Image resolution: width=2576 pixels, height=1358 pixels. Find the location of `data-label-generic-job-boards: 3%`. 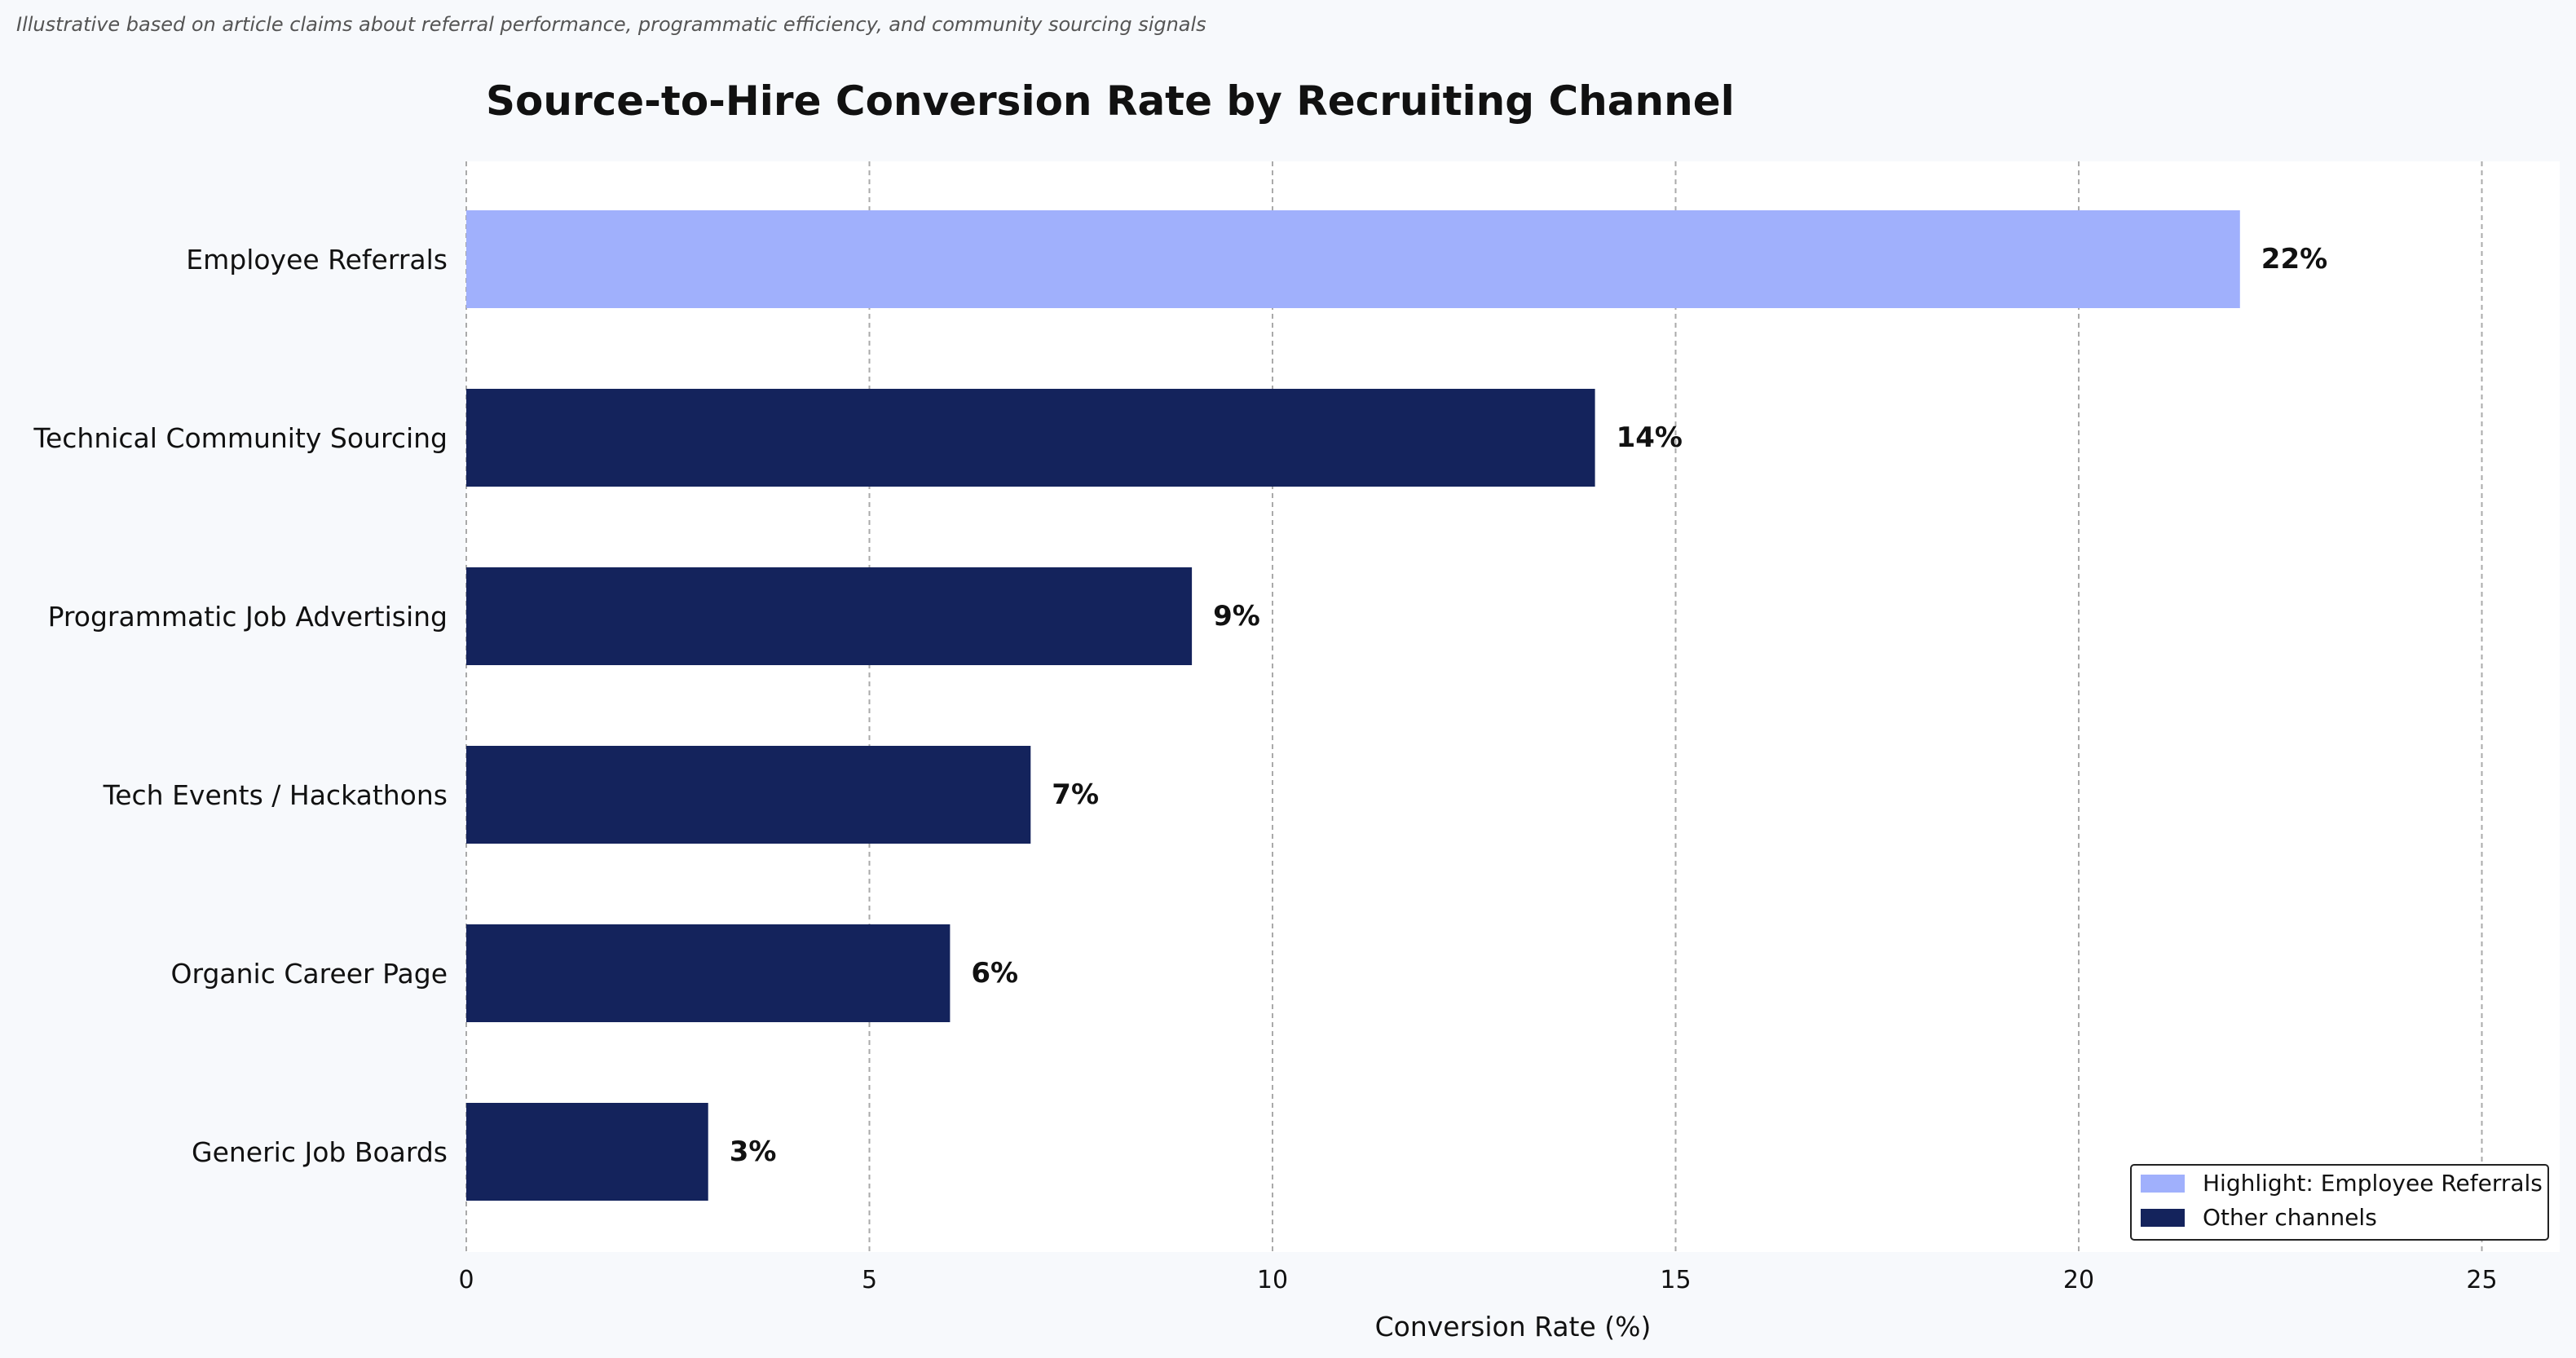

data-label-generic-job-boards: 3% is located at coordinates (753, 1151).